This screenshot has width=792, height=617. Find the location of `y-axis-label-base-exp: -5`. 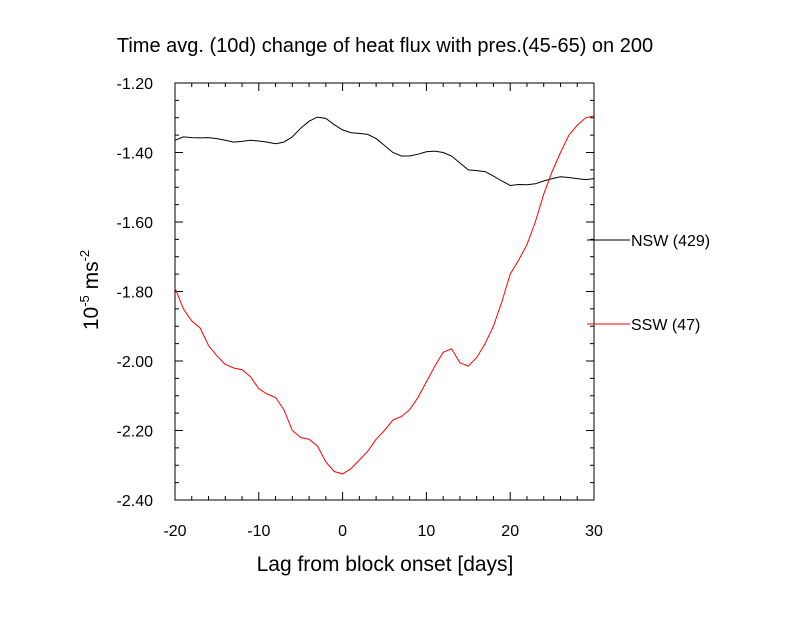

y-axis-label-base-exp: -5 is located at coordinates (84, 301).